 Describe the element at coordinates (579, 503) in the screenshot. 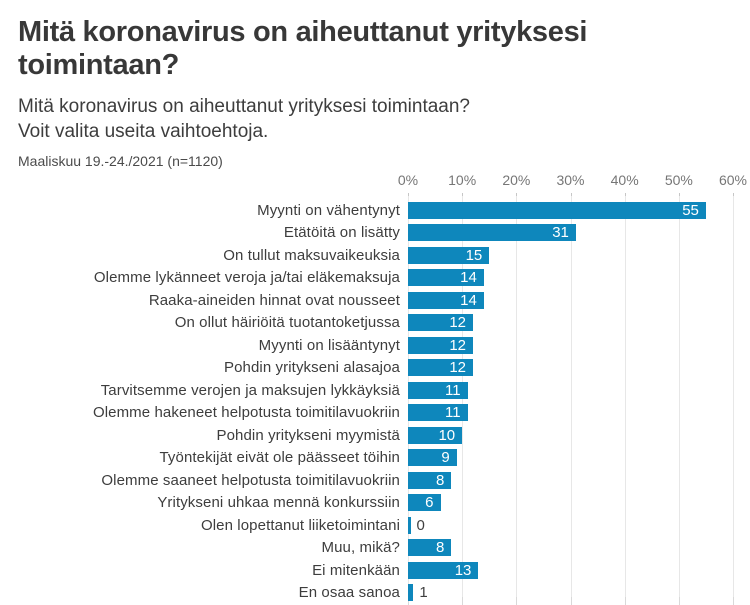

I see `bar-track: 6` at that location.